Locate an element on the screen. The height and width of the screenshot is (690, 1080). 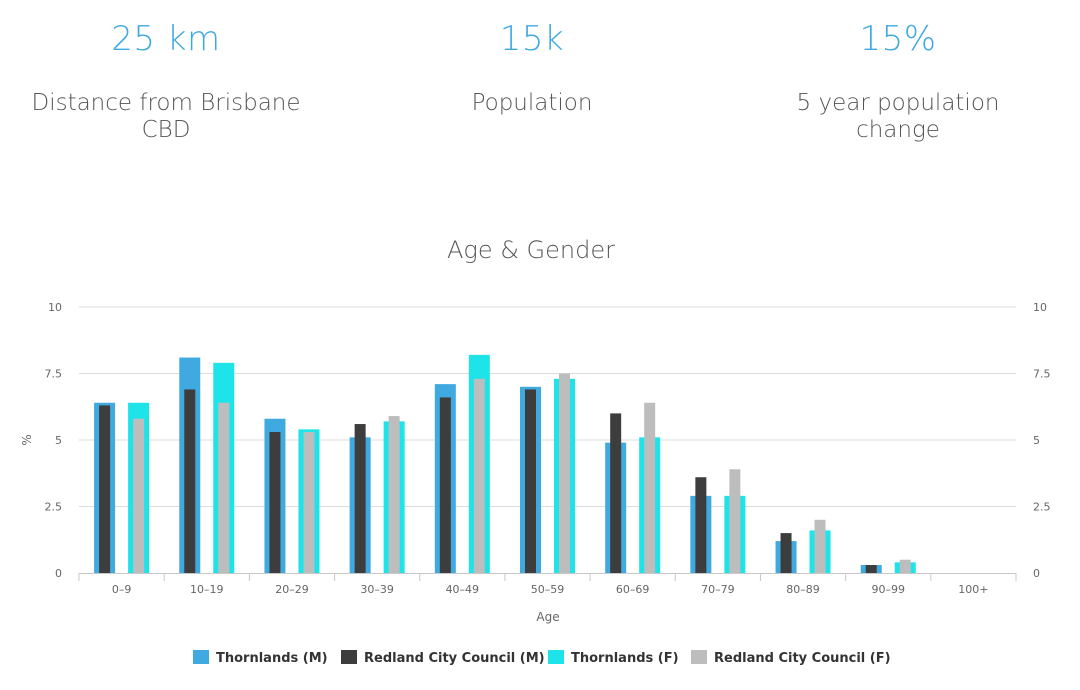
y-tick-label-right: 10 is located at coordinates (1040, 307).